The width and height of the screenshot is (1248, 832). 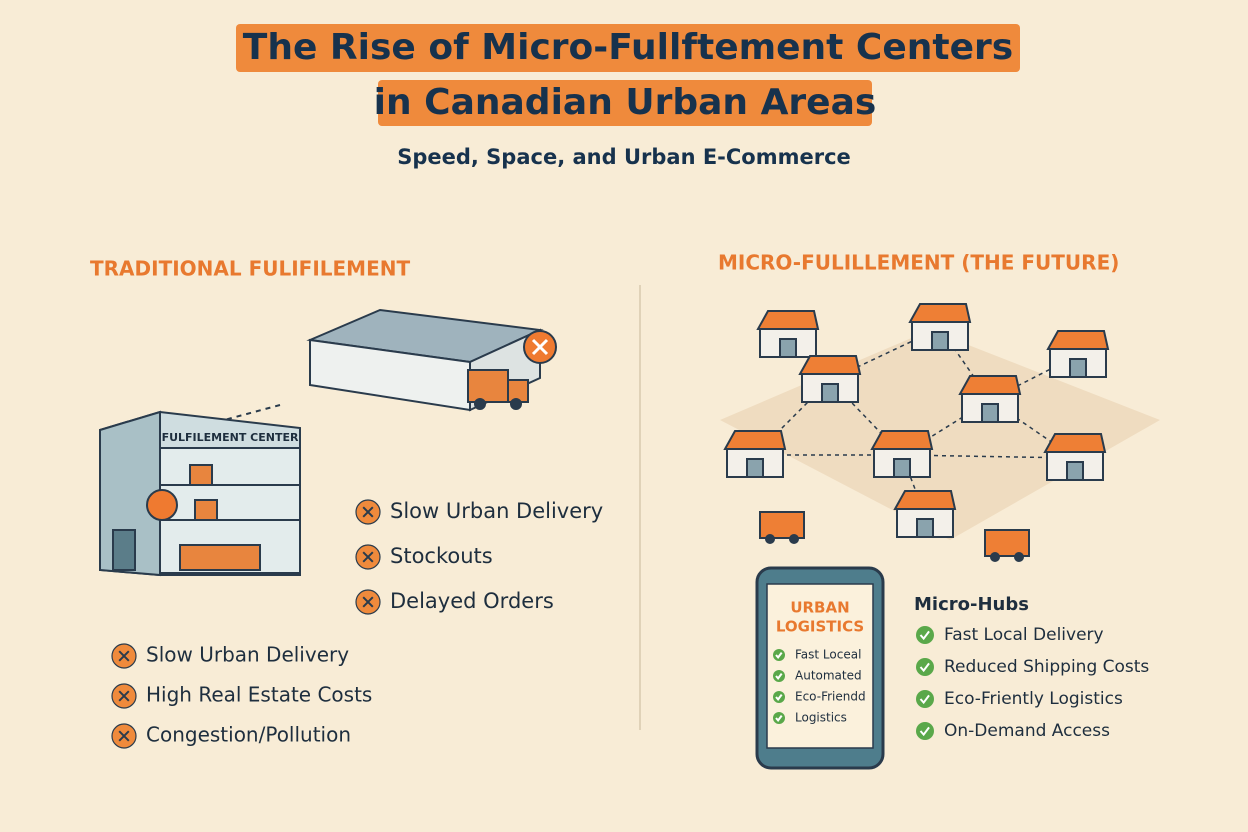 I want to click on list-item: High Real Estate Costs, so click(x=259, y=695).